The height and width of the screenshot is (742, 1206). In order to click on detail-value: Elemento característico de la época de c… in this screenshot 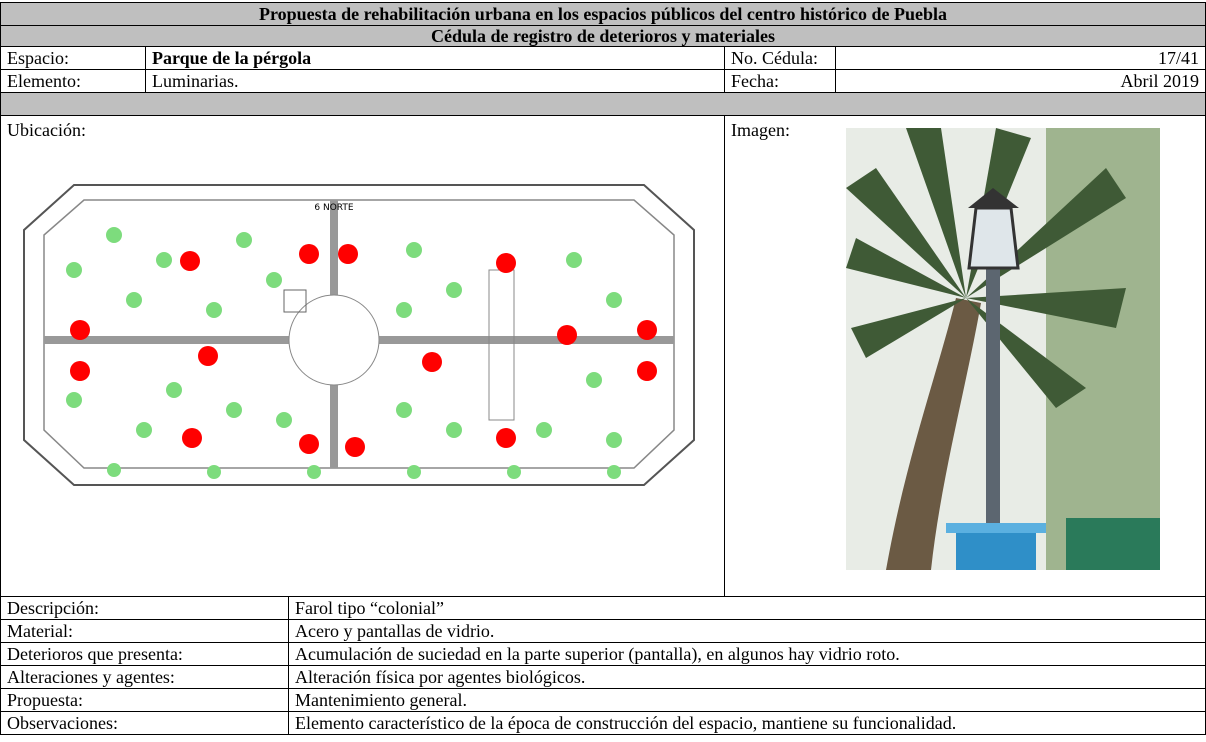, I will do `click(747, 723)`.